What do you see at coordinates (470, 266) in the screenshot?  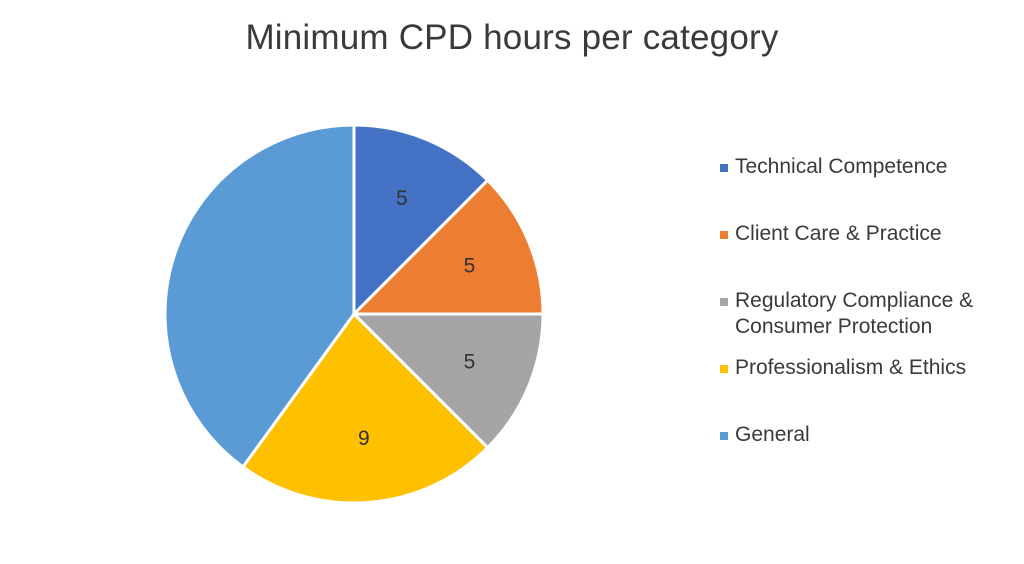 I see `data-label-client-care-practice: 5` at bounding box center [470, 266].